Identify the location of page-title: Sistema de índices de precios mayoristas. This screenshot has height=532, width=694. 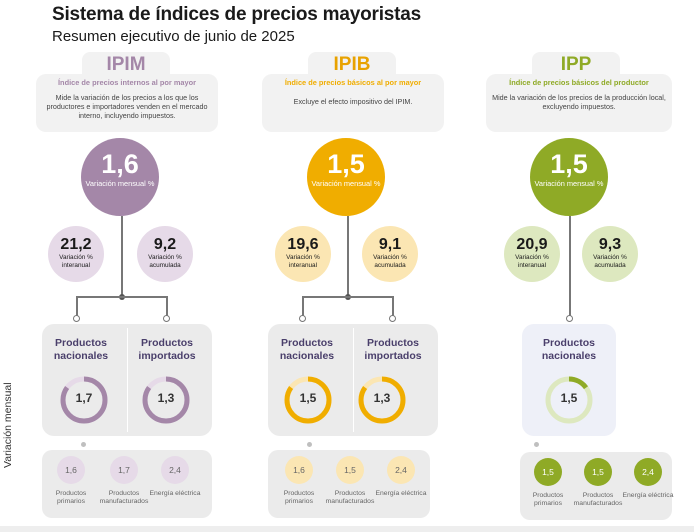
(237, 14).